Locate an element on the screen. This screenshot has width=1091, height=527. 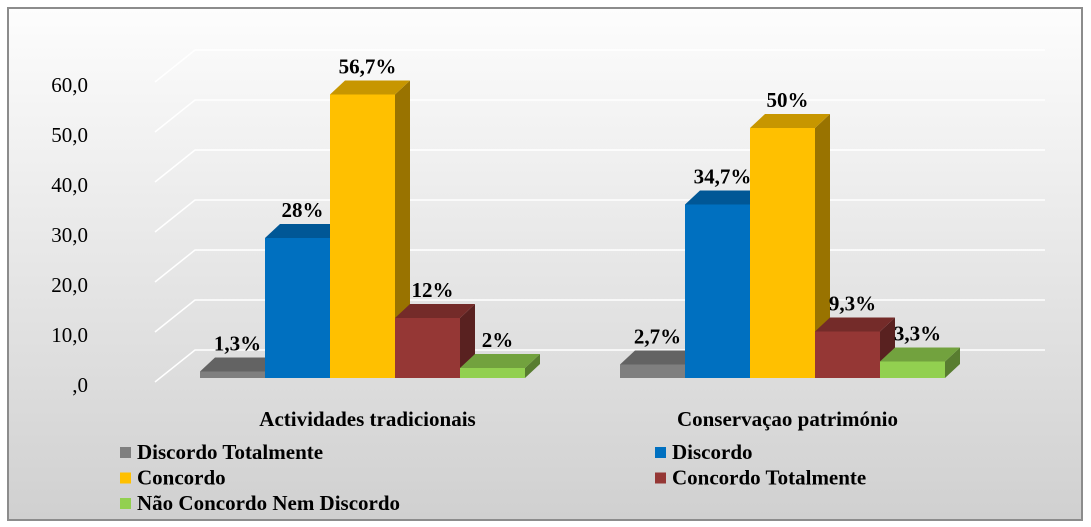
x-tick-label: Actividades tradicionais is located at coordinates (367, 419).